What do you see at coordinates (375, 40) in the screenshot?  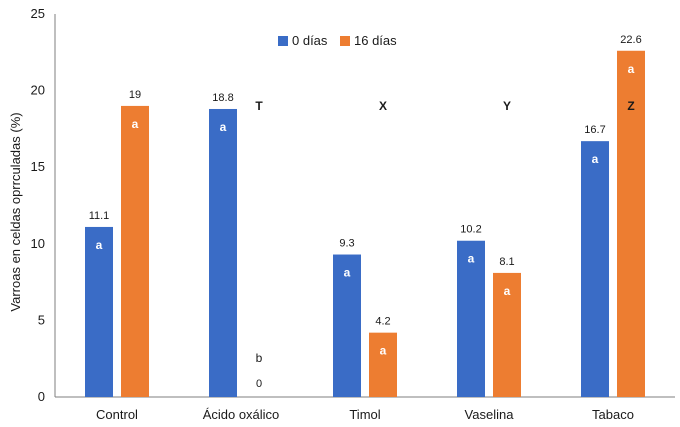 I see `legend-label: 16 días` at bounding box center [375, 40].